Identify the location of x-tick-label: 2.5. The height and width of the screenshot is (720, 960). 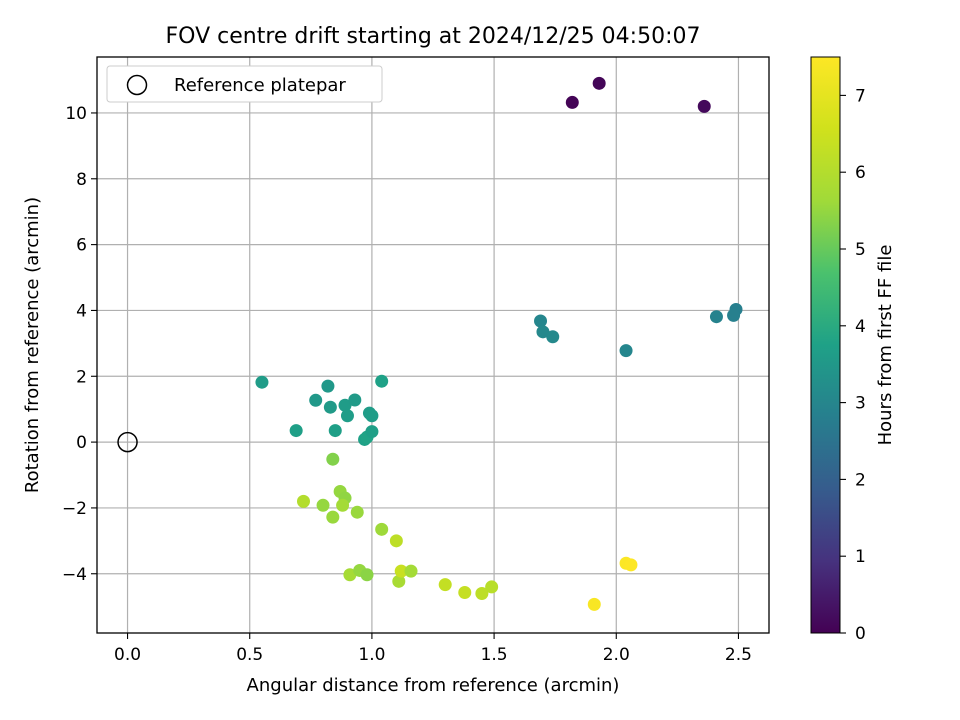
(738, 655).